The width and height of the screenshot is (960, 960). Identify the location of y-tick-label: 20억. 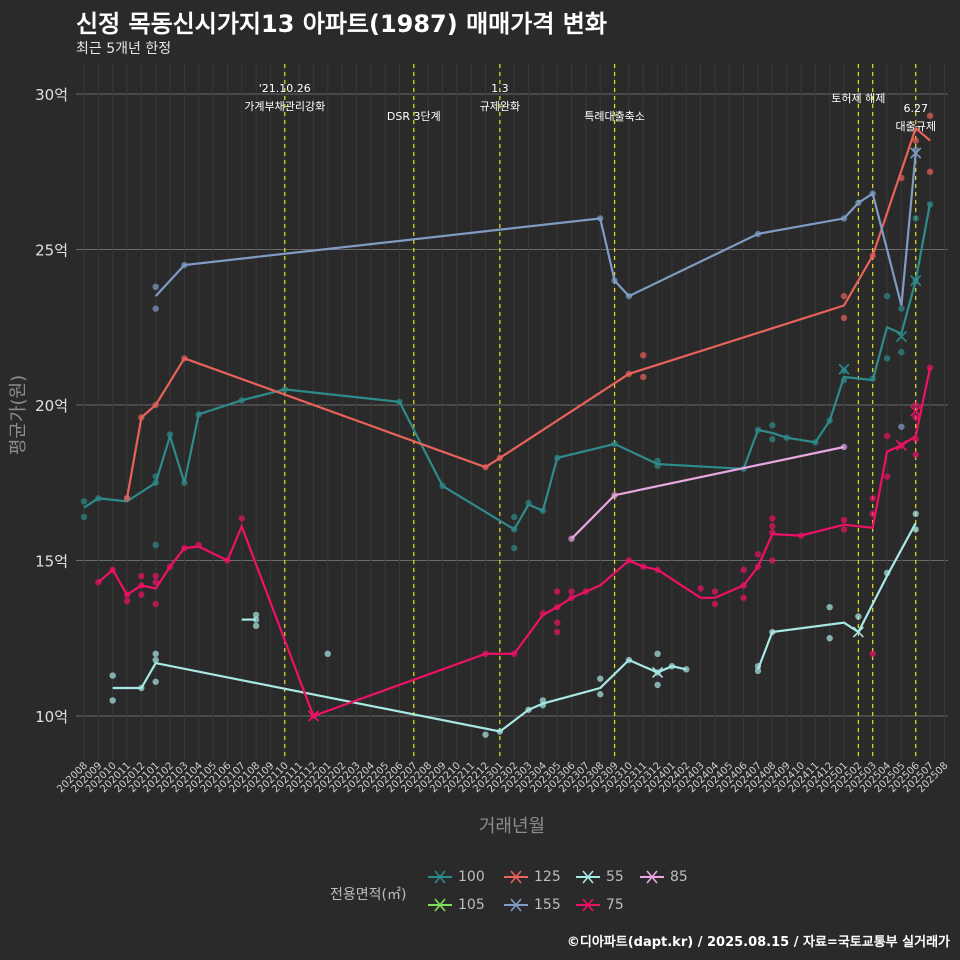
(51, 406).